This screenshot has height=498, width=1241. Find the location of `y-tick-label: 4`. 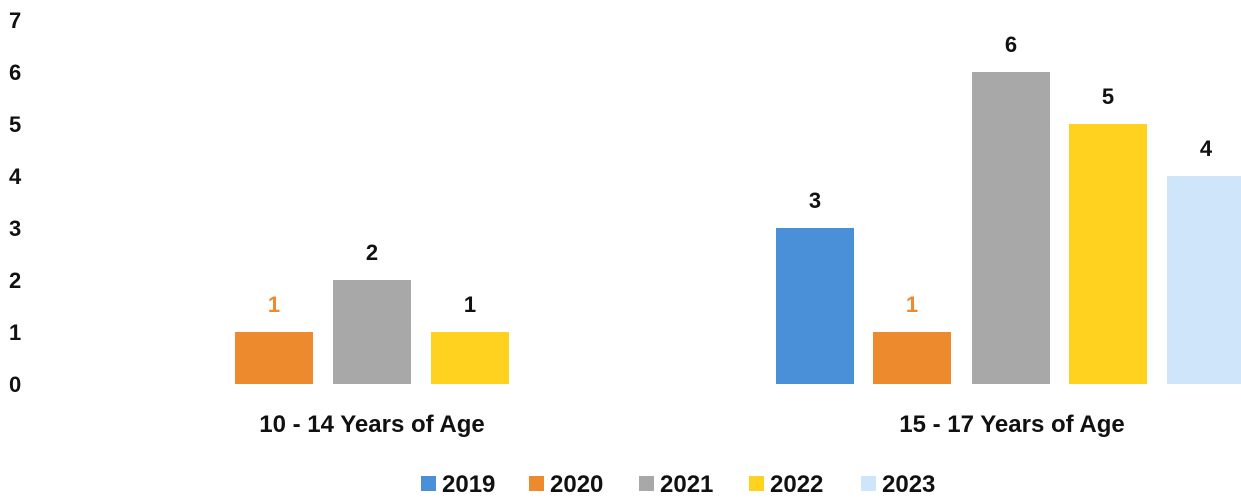

y-tick-label: 4 is located at coordinates (15, 176).